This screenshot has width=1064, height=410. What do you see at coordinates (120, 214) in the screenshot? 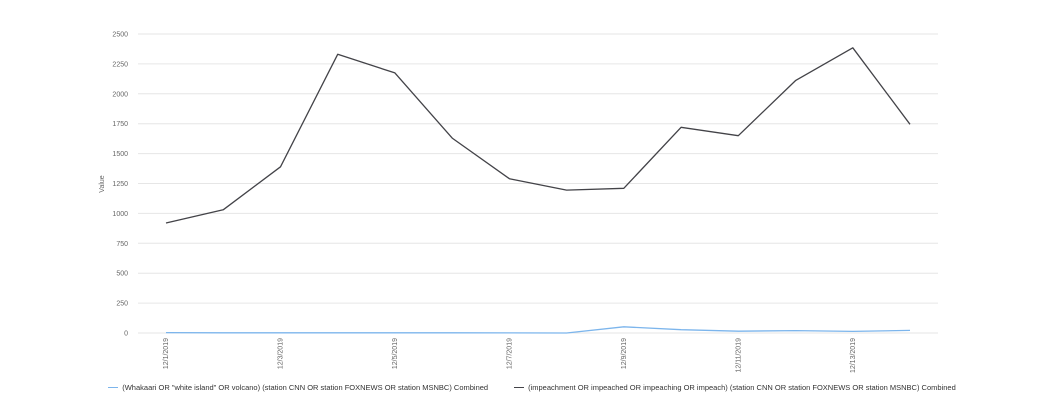
I see `y-tick-label: 1000` at bounding box center [120, 214].